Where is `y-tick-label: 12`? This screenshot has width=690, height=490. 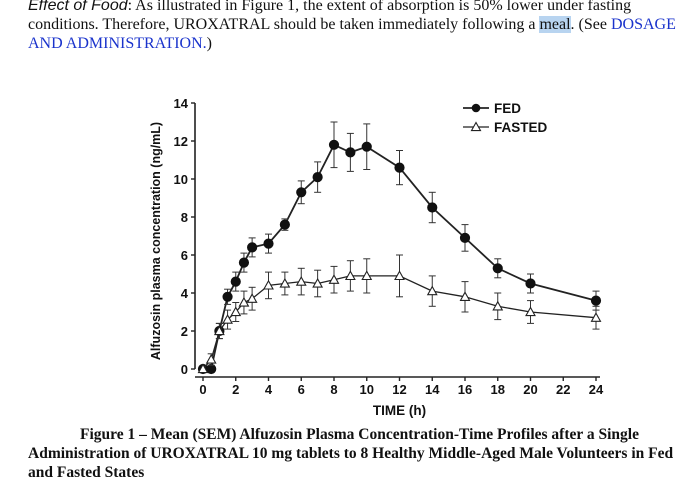 y-tick-label: 12 is located at coordinates (181, 141).